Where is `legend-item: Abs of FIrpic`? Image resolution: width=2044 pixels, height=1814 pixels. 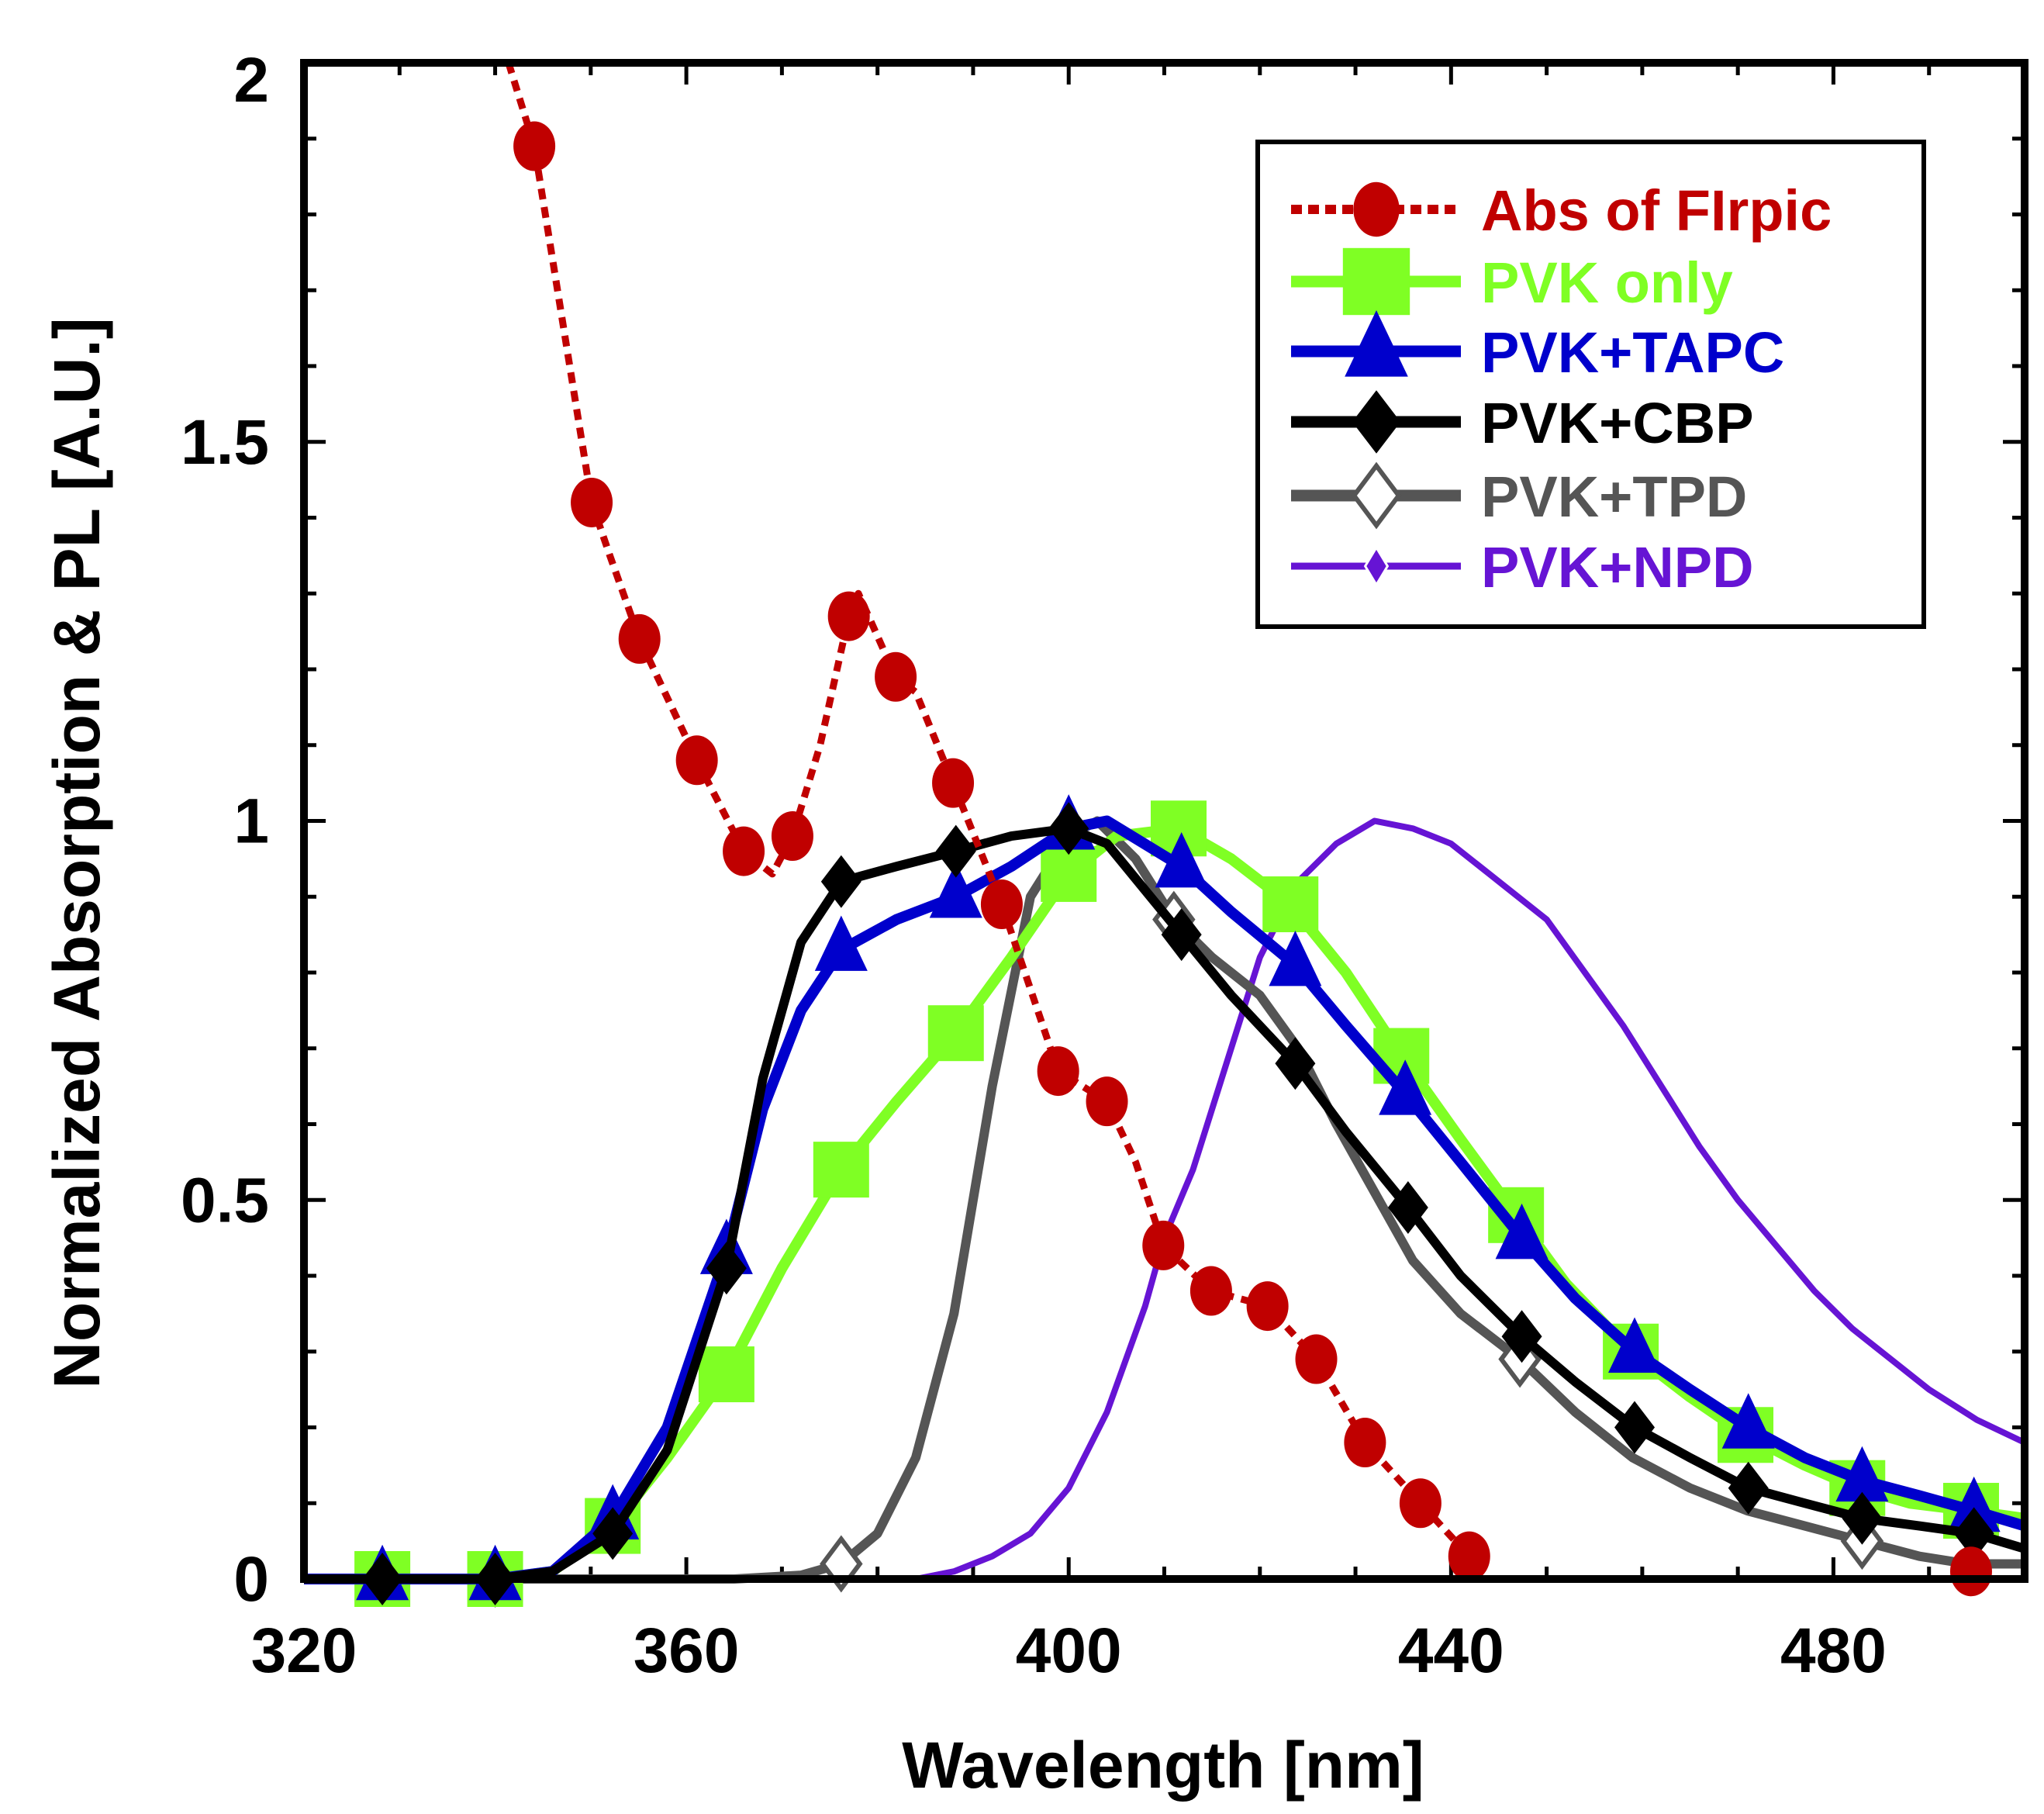
legend-item: Abs of FIrpic is located at coordinates (1561, 210).